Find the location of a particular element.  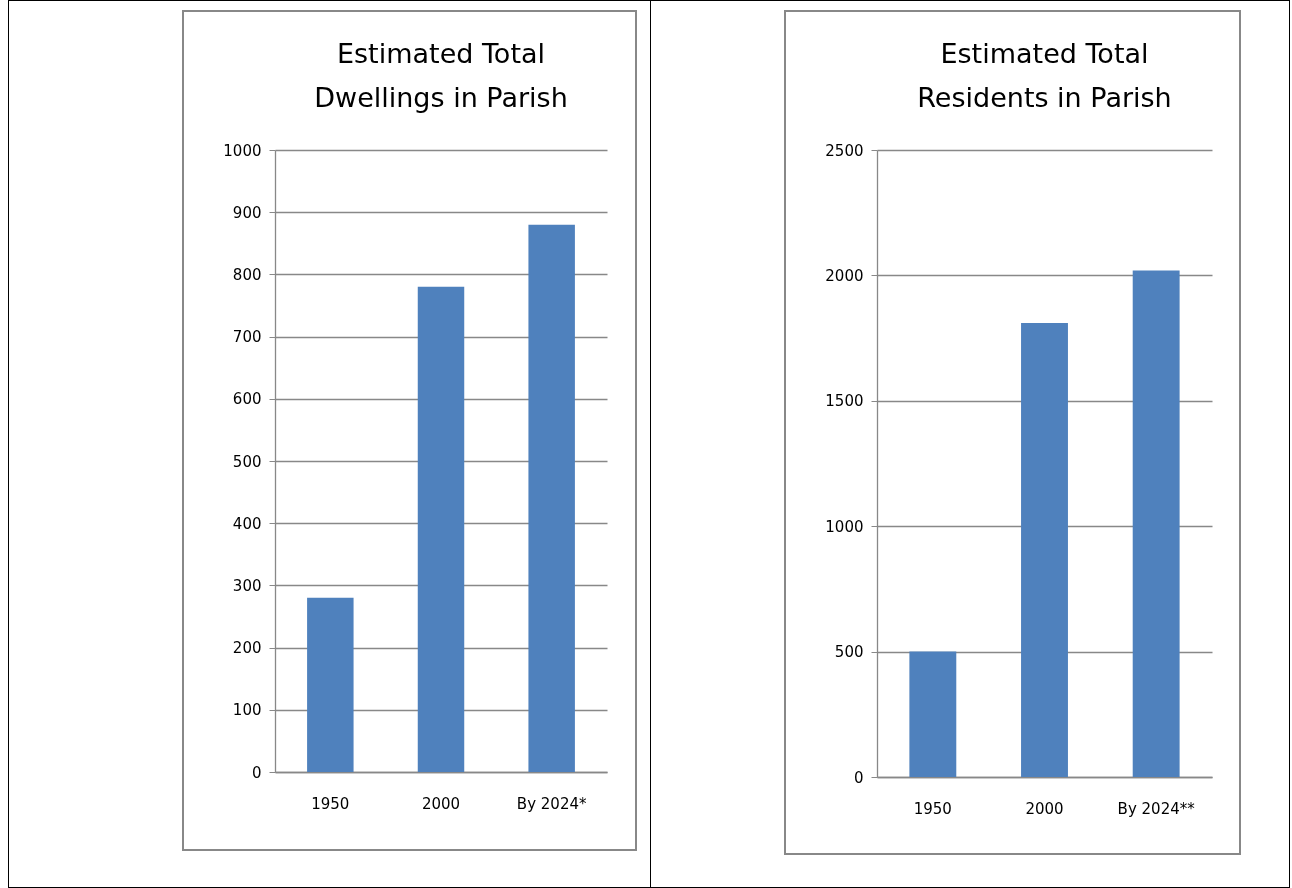

y-tick-label: 200 is located at coordinates (247, 648).